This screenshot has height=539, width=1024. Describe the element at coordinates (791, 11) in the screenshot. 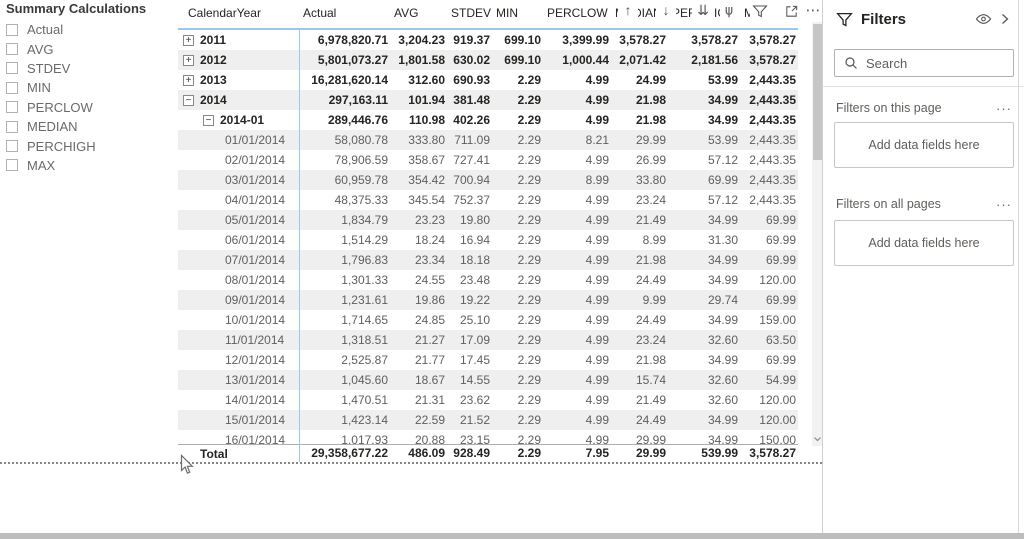

I see `focus-mode-icon` at that location.